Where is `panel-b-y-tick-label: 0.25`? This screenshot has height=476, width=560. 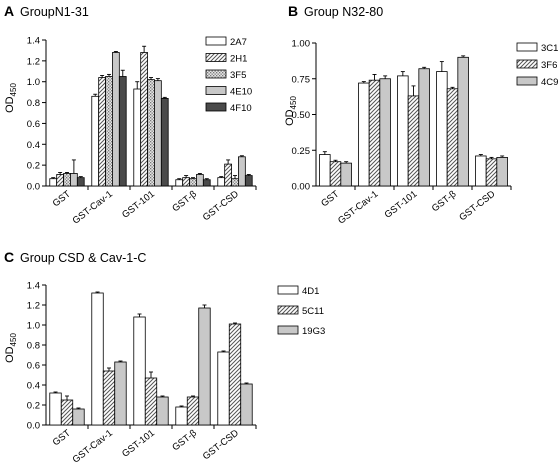 panel-b-y-tick-label: 0.25 is located at coordinates (301, 151).